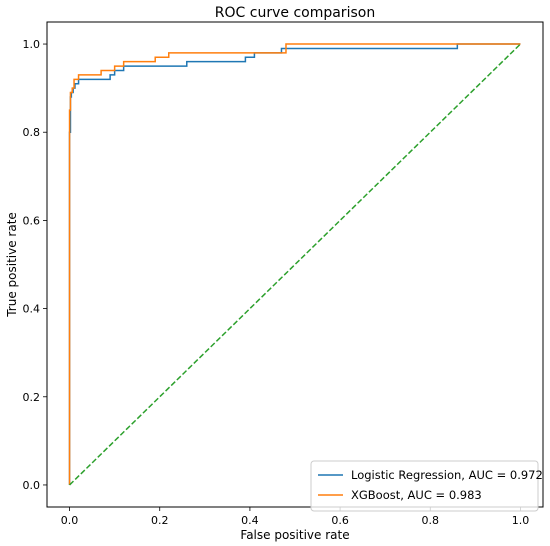 This screenshot has height=546, width=550. What do you see at coordinates (32, 309) in the screenshot?
I see `y-tick-label: 0.4` at bounding box center [32, 309].